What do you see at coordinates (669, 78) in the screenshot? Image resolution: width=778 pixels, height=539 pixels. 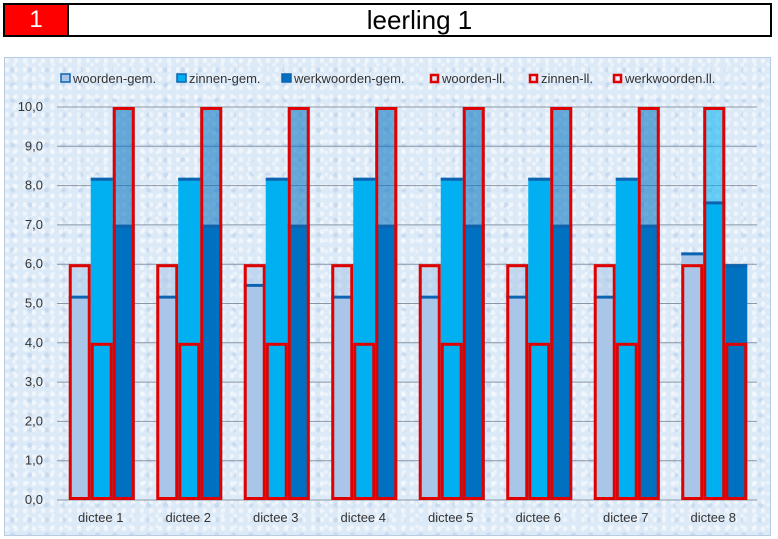 I see `legend-label: werkwoorden.ll.` at bounding box center [669, 78].